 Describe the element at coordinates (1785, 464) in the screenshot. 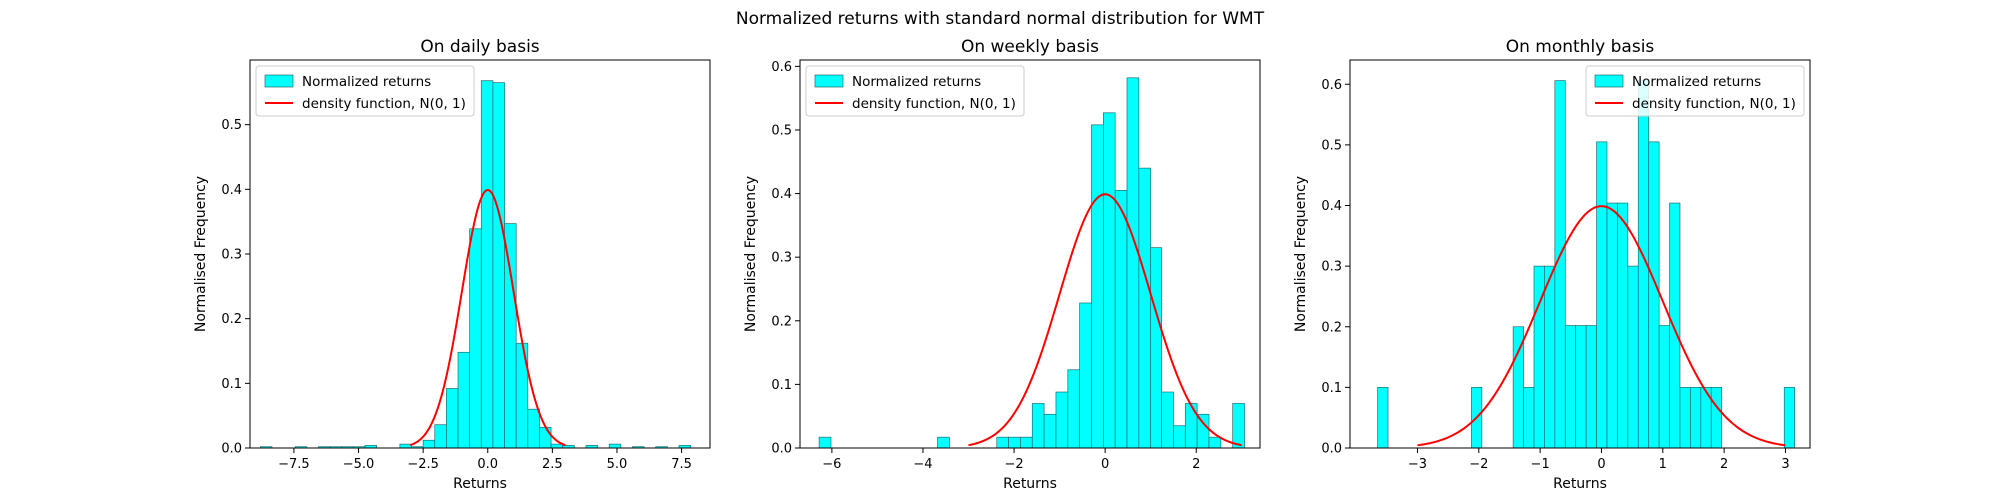

I see `x-tick-label: 3` at that location.